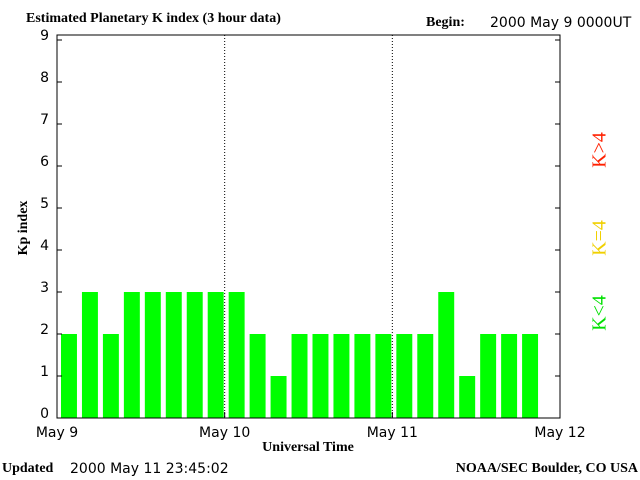 The image size is (640, 480). Describe the element at coordinates (44, 162) in the screenshot. I see `y-tick-label: 6` at that location.